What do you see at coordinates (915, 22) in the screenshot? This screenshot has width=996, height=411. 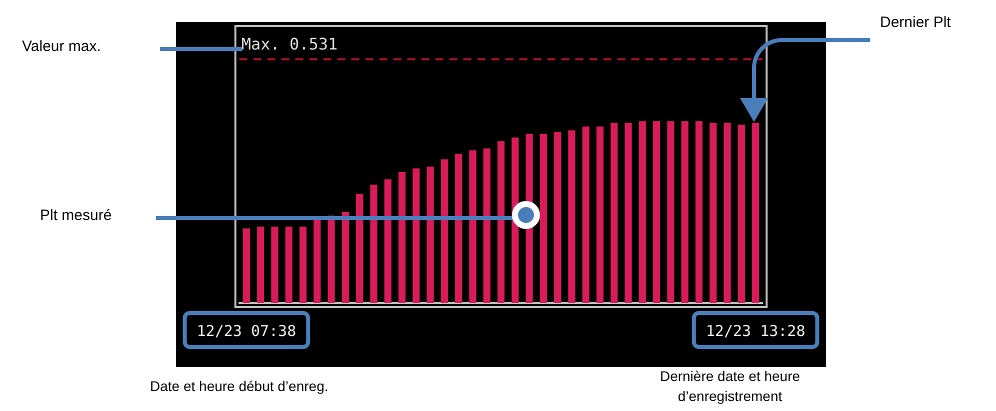 I see `text: Dernier Plt` at bounding box center [915, 22].